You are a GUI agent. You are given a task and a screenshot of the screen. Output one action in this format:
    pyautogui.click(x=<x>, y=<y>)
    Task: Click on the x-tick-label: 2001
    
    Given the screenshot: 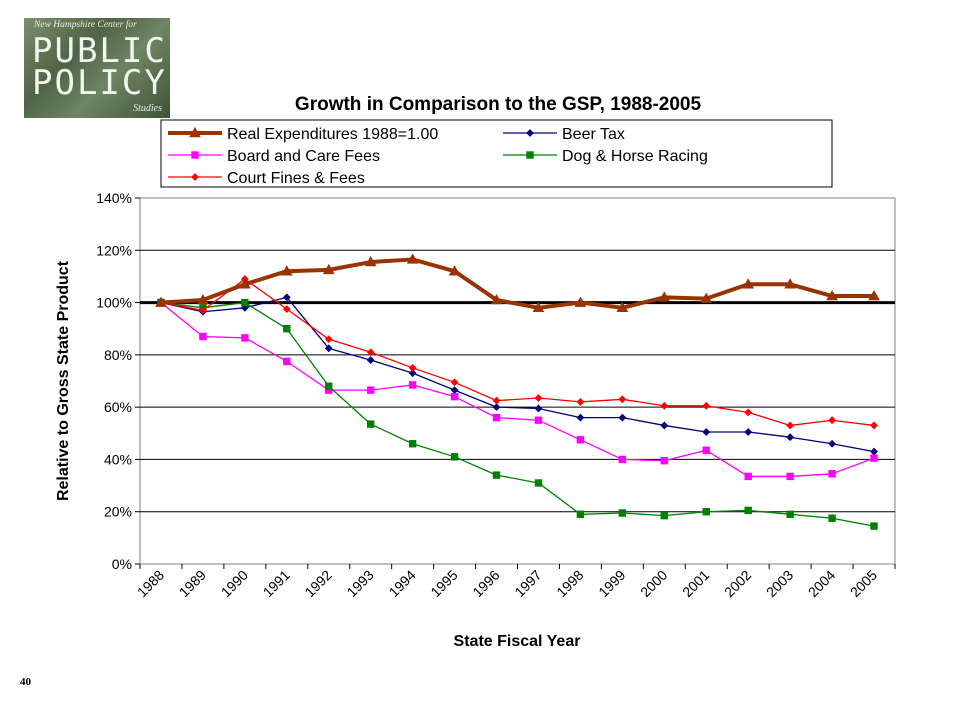 What is the action you would take?
    pyautogui.click(x=695, y=583)
    